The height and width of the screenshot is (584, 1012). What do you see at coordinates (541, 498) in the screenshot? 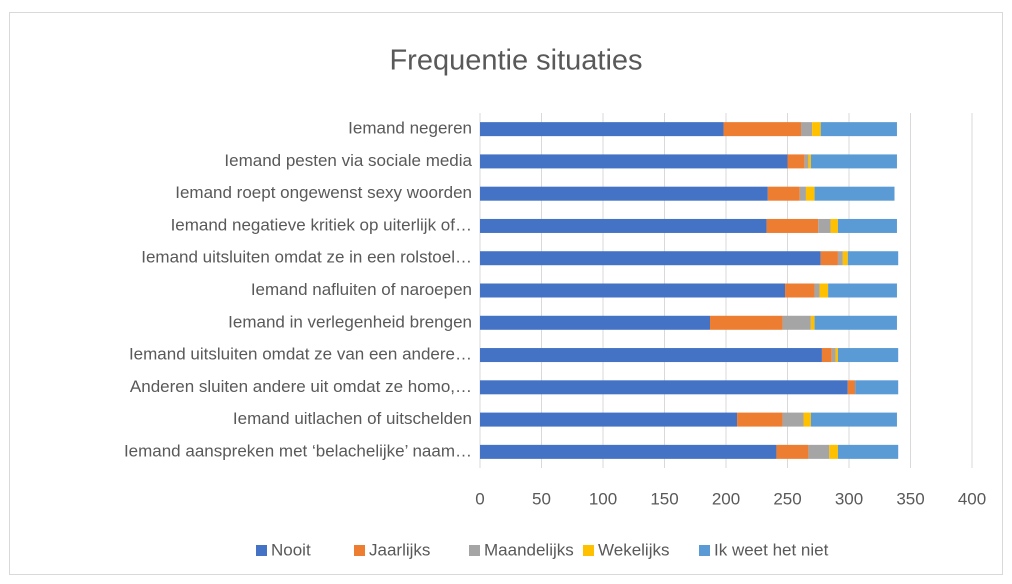
I see `x-tick-label: 50` at bounding box center [541, 498].